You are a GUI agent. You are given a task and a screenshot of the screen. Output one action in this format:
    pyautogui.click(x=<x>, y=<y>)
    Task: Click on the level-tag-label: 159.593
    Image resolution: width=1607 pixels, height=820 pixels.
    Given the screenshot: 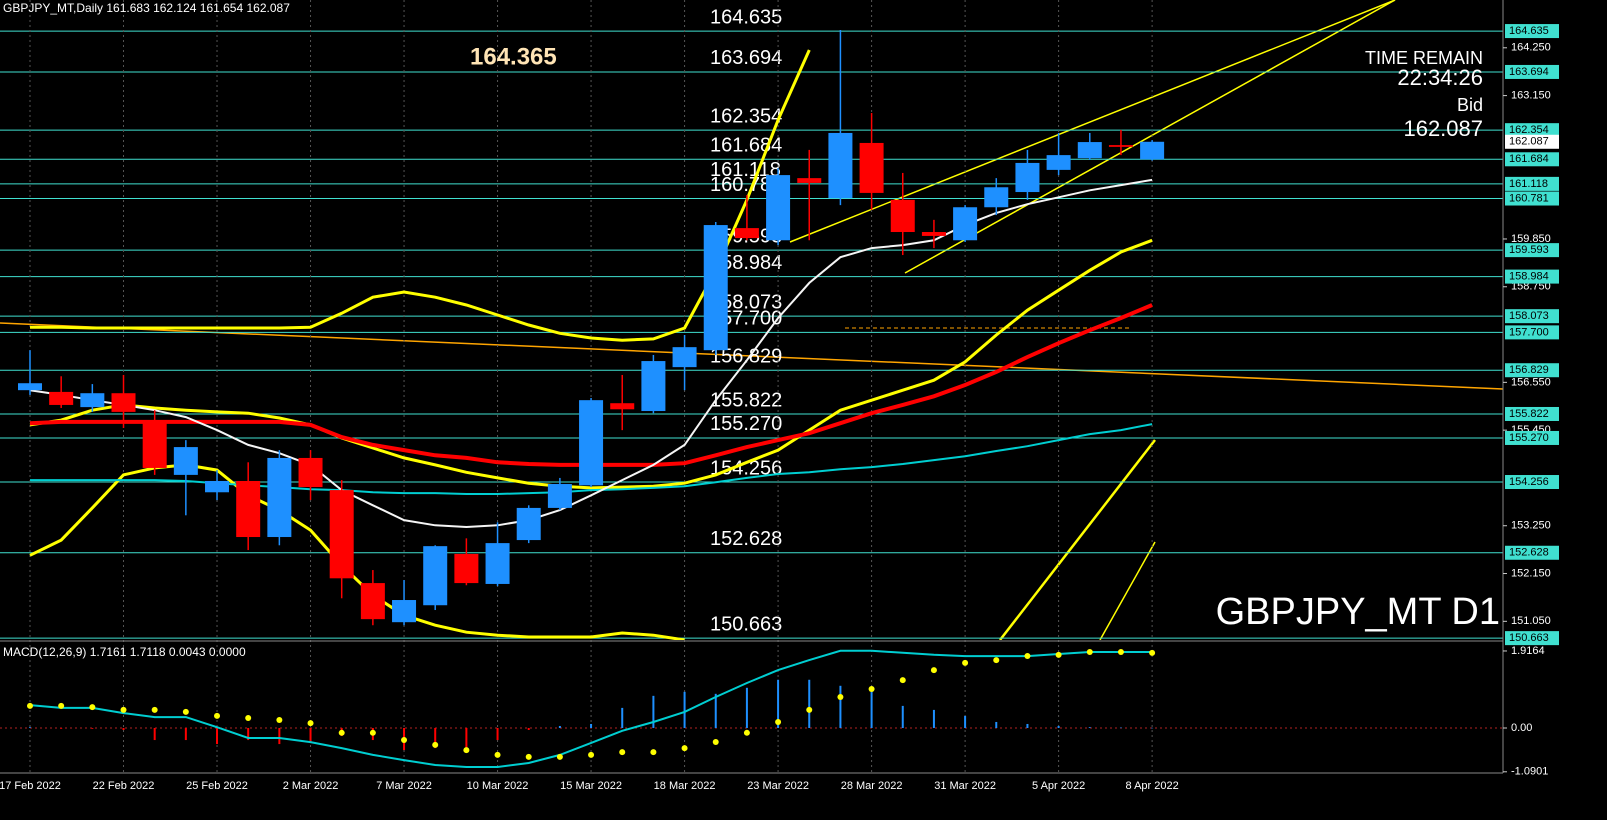 What is the action you would take?
    pyautogui.click(x=1529, y=250)
    